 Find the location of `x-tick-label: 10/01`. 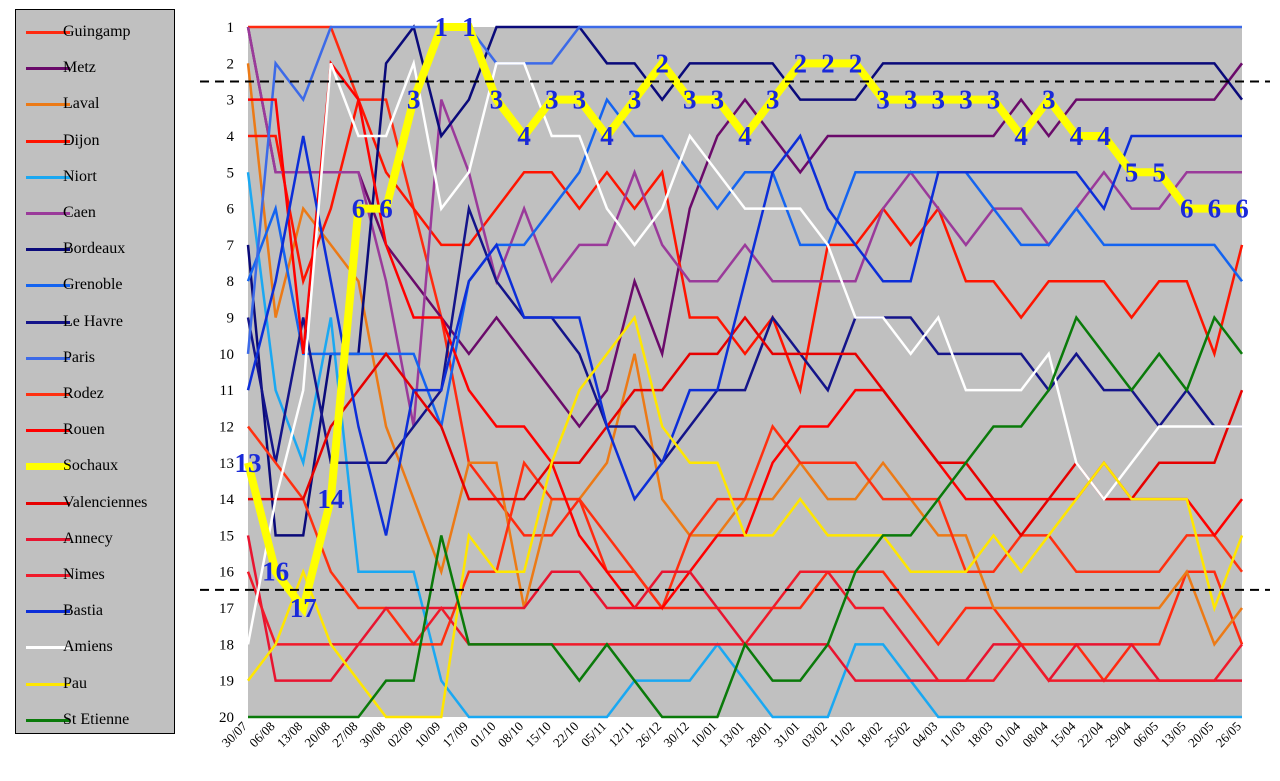

x-tick-label: 10/01 is located at coordinates (704, 735).